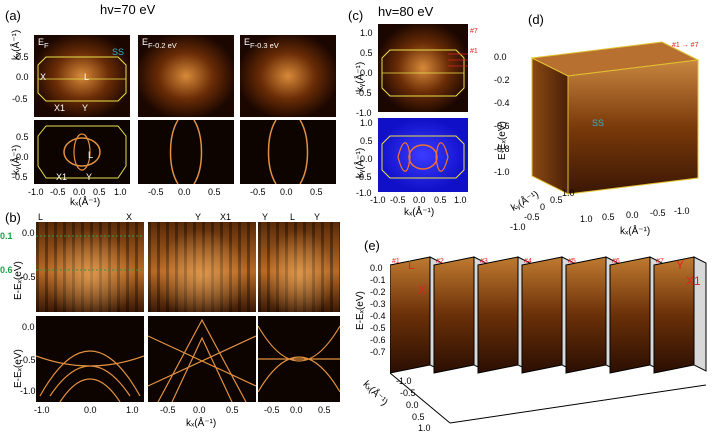  Describe the element at coordinates (680, 265) in the screenshot. I see `e-right-point-y: Y` at that location.